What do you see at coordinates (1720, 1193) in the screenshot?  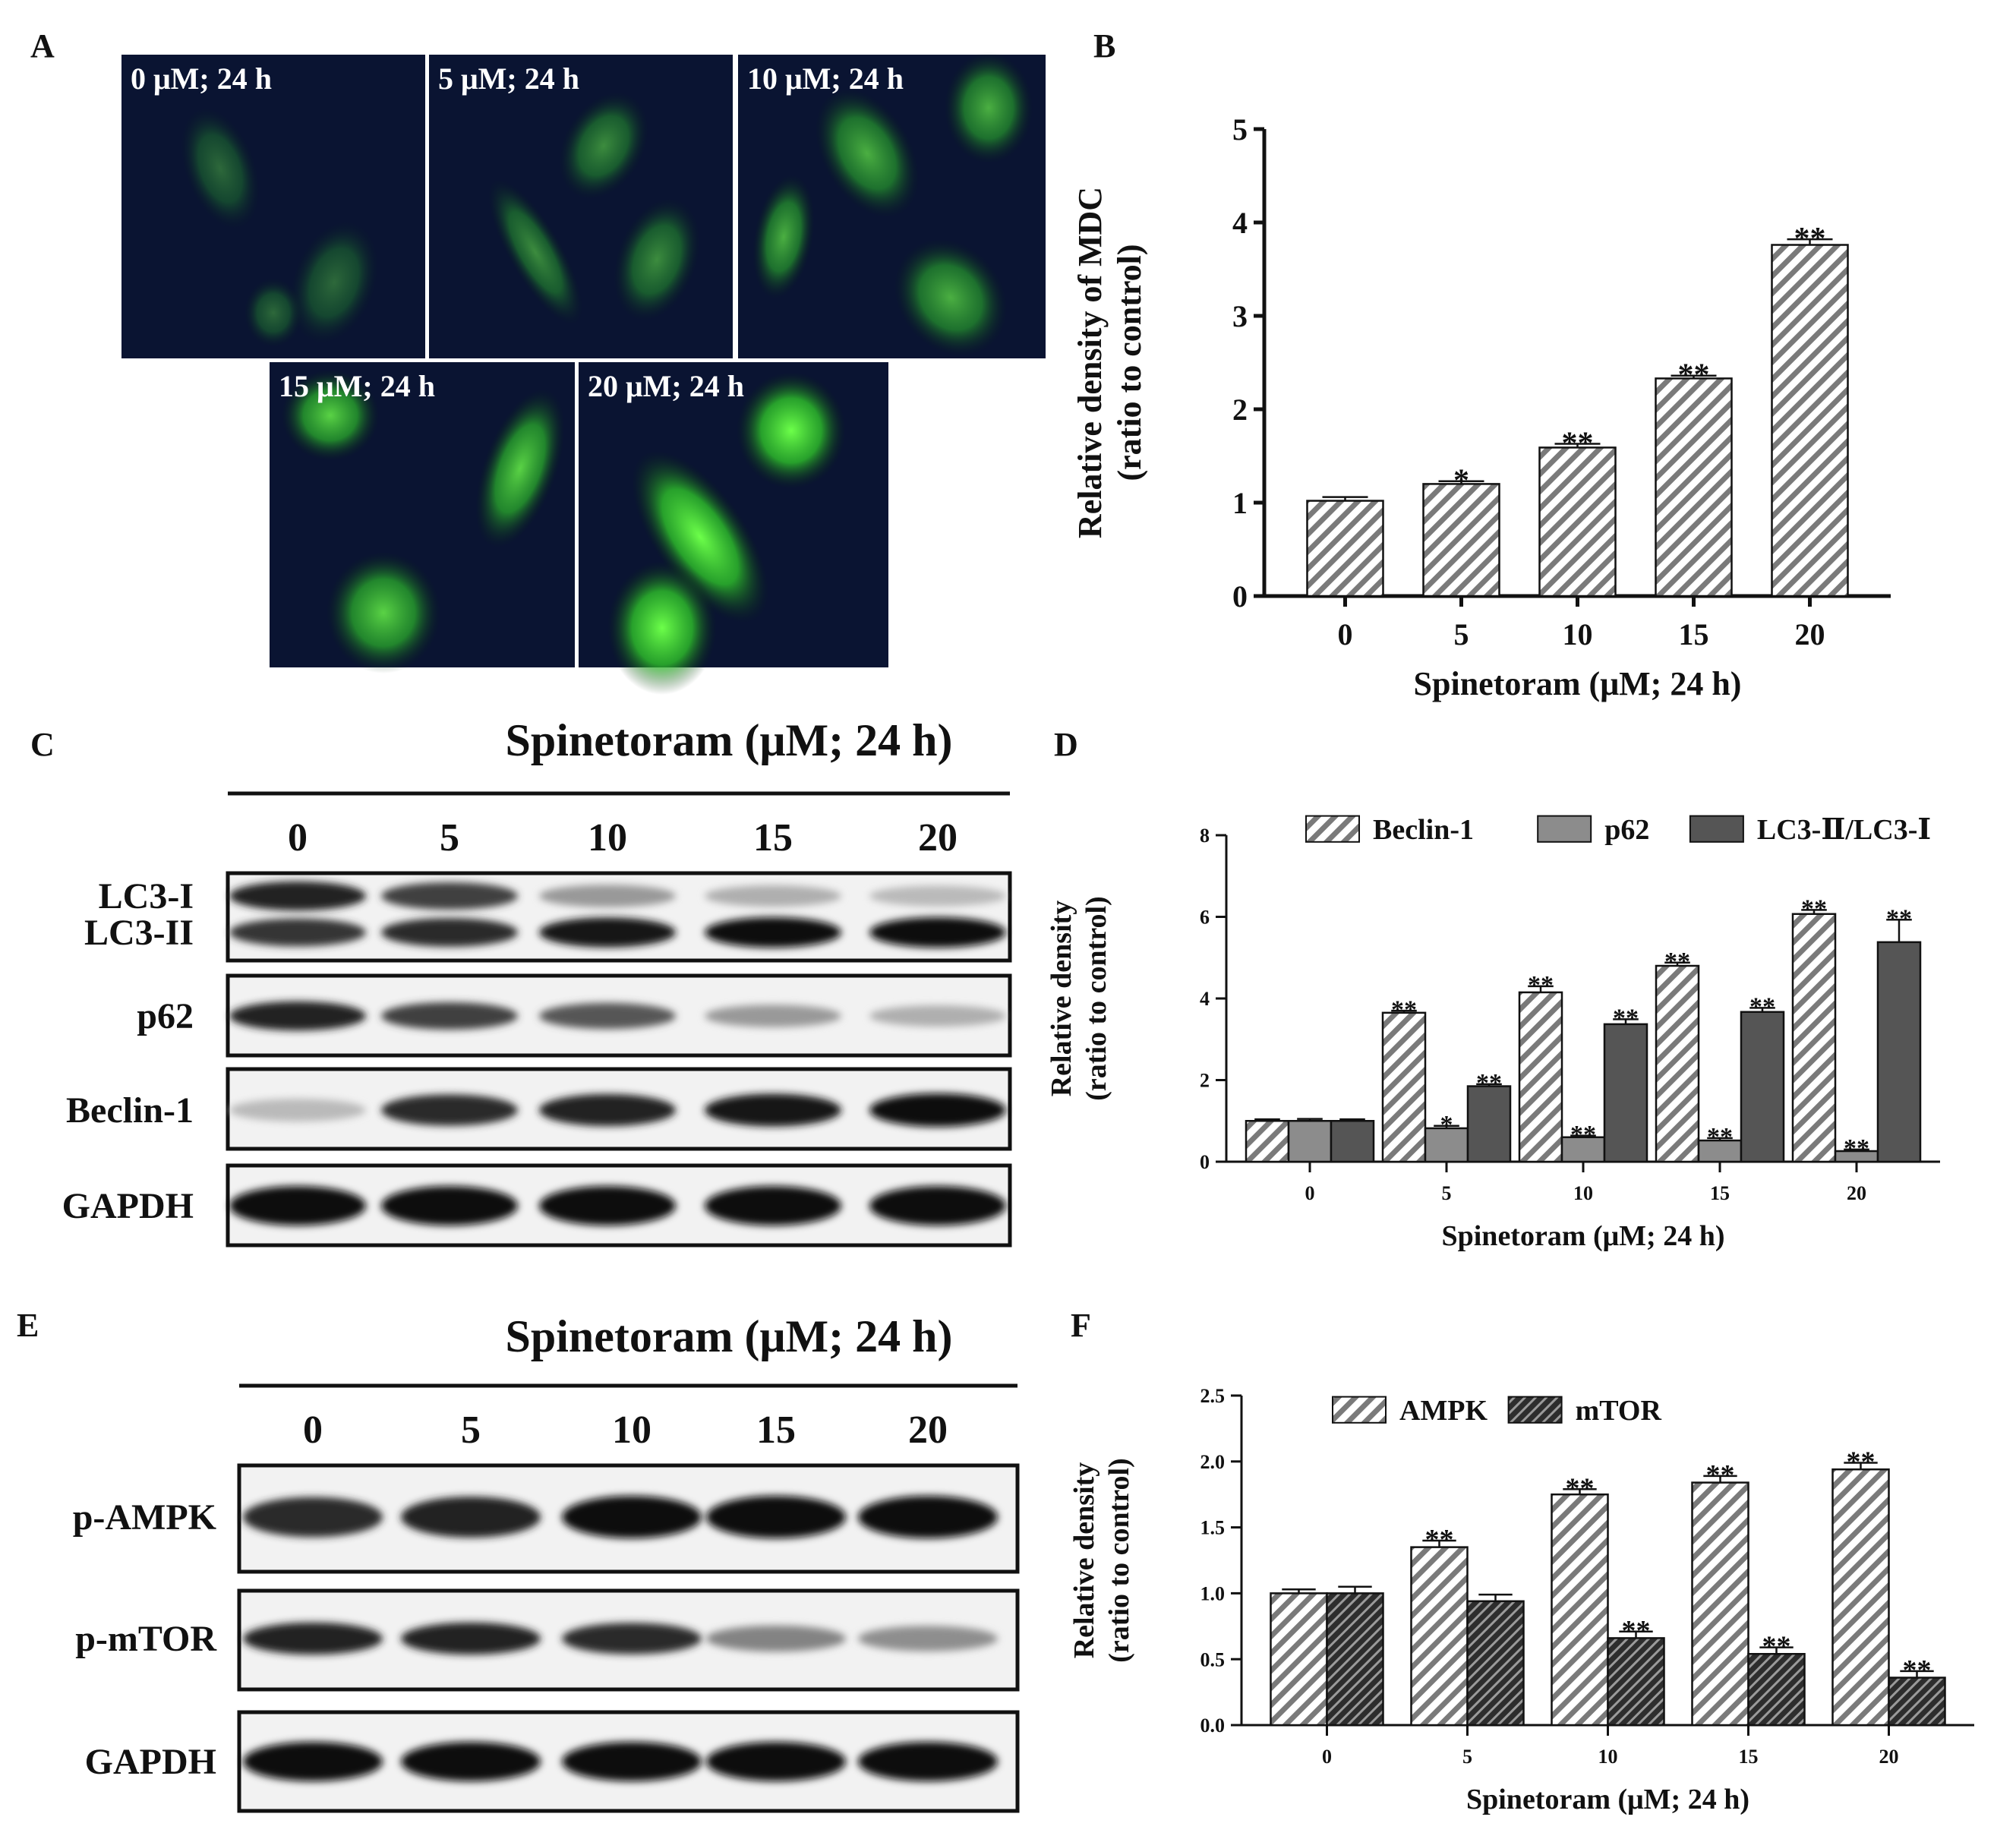 I see `x-tick-label: 15` at bounding box center [1720, 1193].